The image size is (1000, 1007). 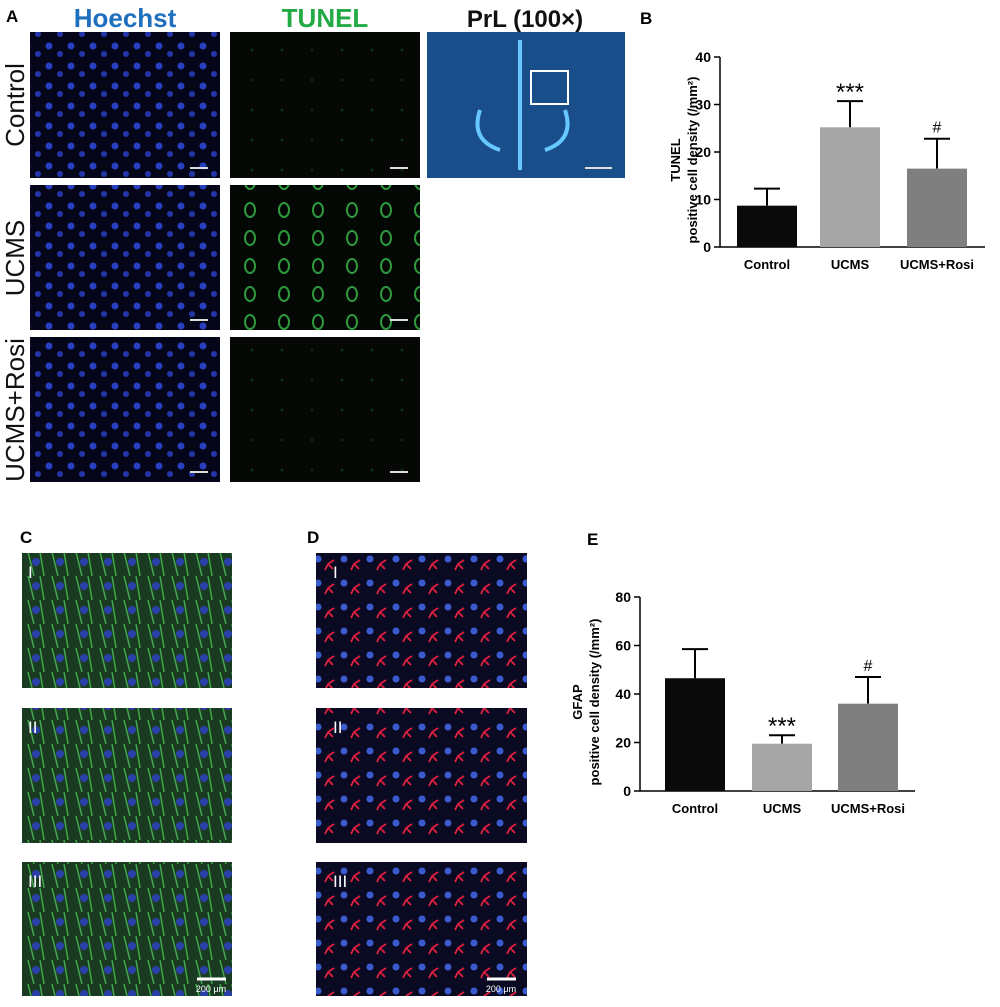 What do you see at coordinates (623, 597) in the screenshot?
I see `y-tick-label: 80` at bounding box center [623, 597].